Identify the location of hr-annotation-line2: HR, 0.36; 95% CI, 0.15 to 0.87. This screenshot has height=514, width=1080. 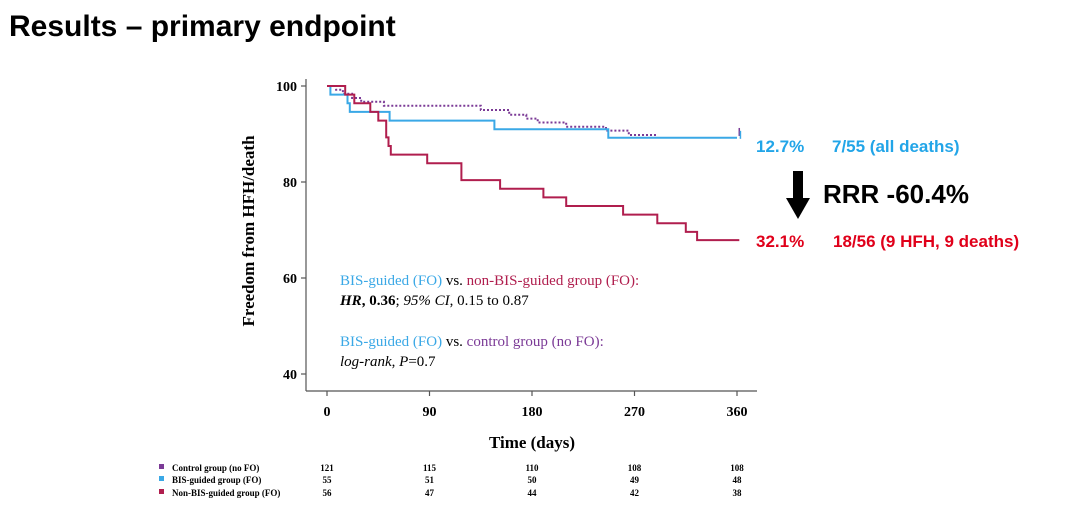
(434, 301).